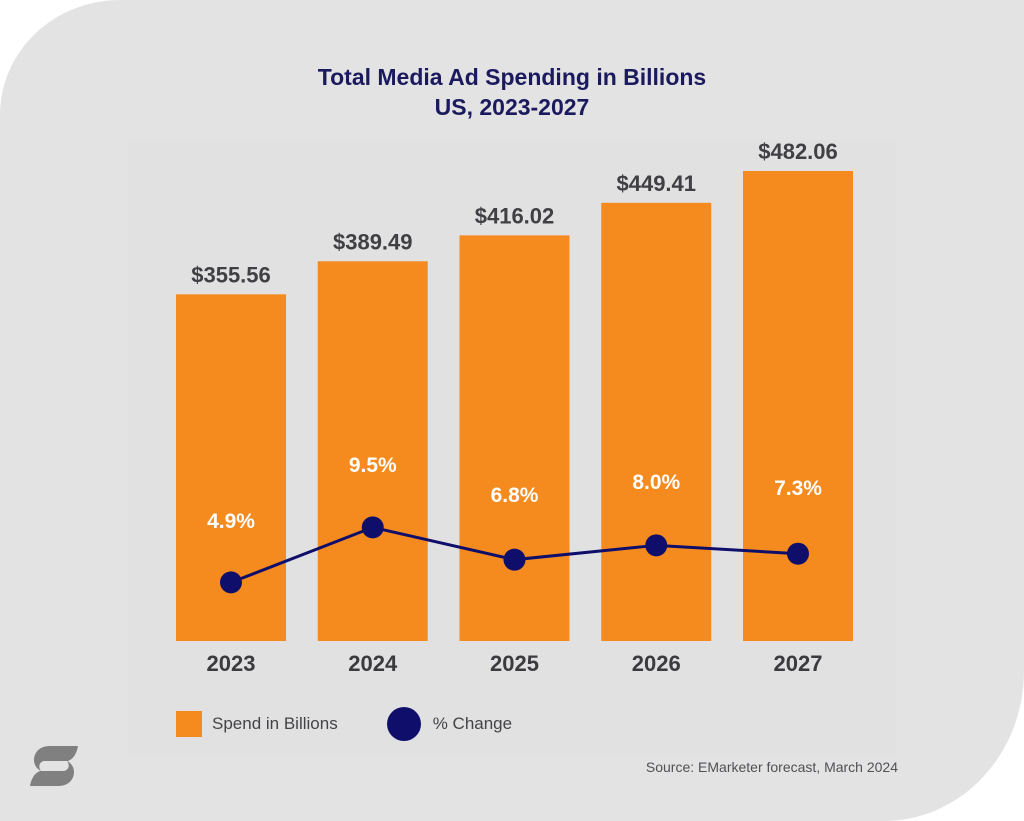 This screenshot has height=821, width=1024. I want to click on legend-swatch-spend, so click(189, 724).